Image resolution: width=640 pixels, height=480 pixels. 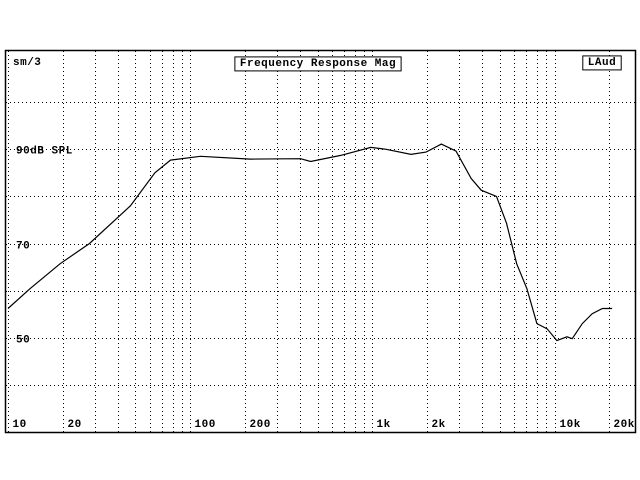 What do you see at coordinates (23, 340) in the screenshot?
I see `y-tick-label: 50` at bounding box center [23, 340].